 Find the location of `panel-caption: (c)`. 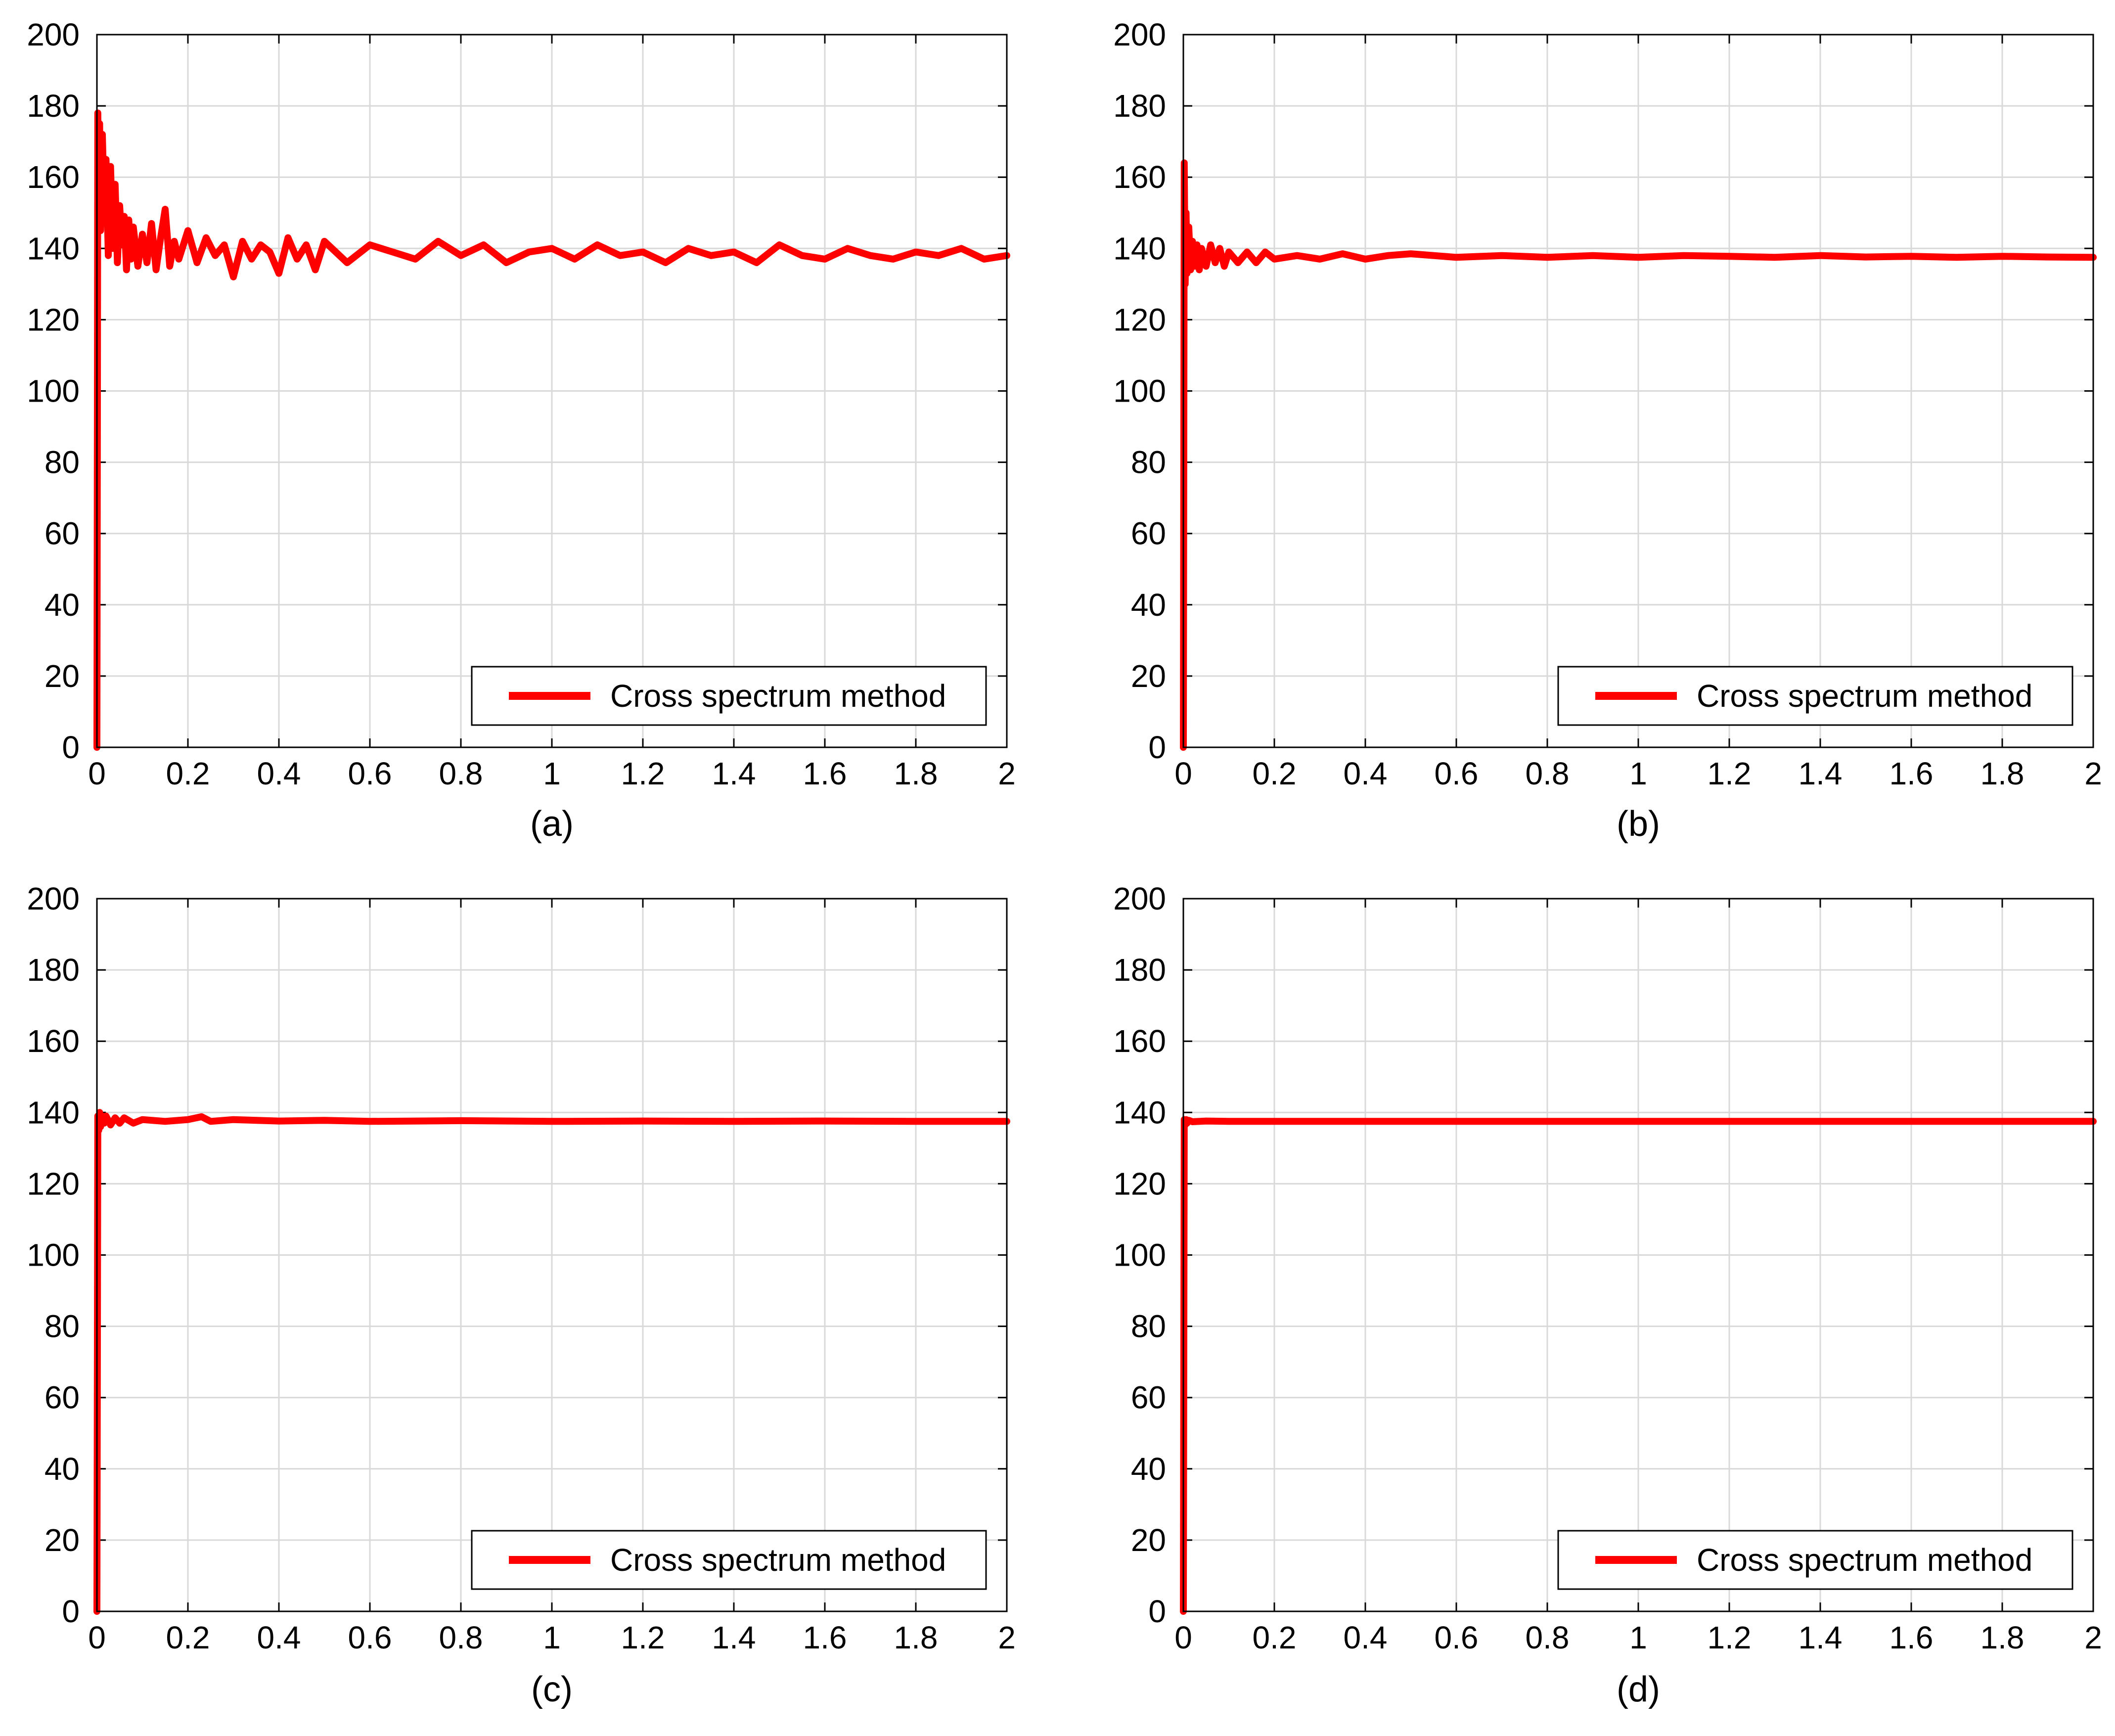

panel-caption: (c) is located at coordinates (552, 1689).